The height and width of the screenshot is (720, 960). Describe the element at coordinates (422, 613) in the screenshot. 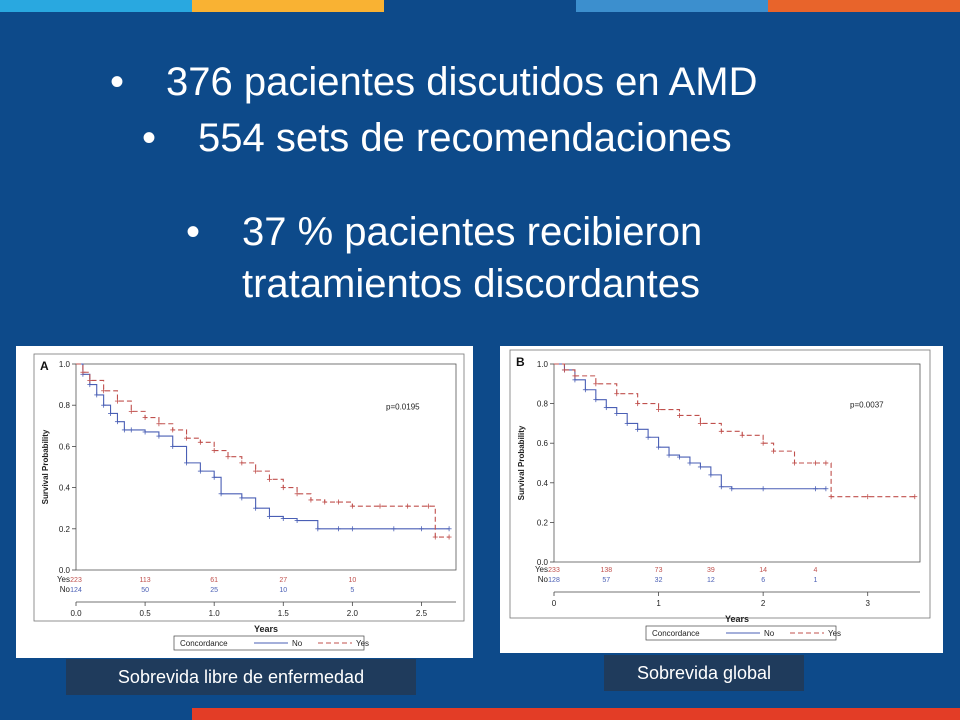

I see `x-tick-label: 2.5` at that location.